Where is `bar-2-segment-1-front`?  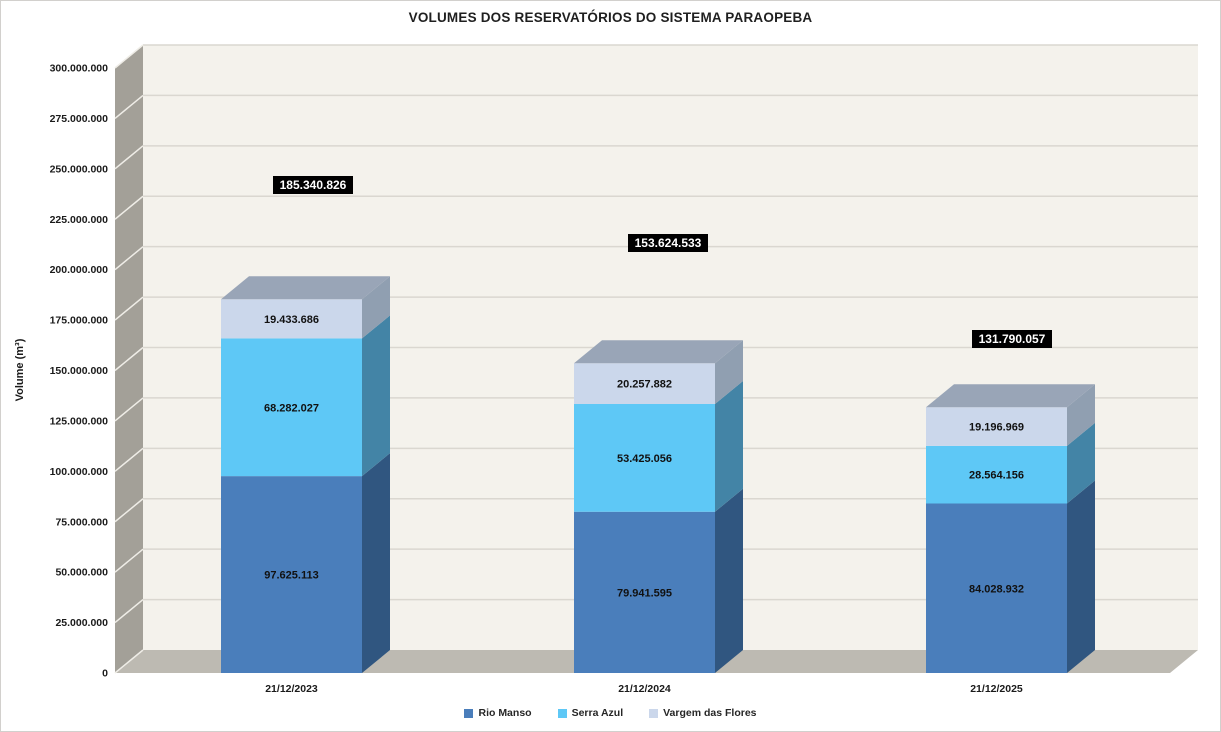
bar-2-segment-1-front is located at coordinates (996, 474).